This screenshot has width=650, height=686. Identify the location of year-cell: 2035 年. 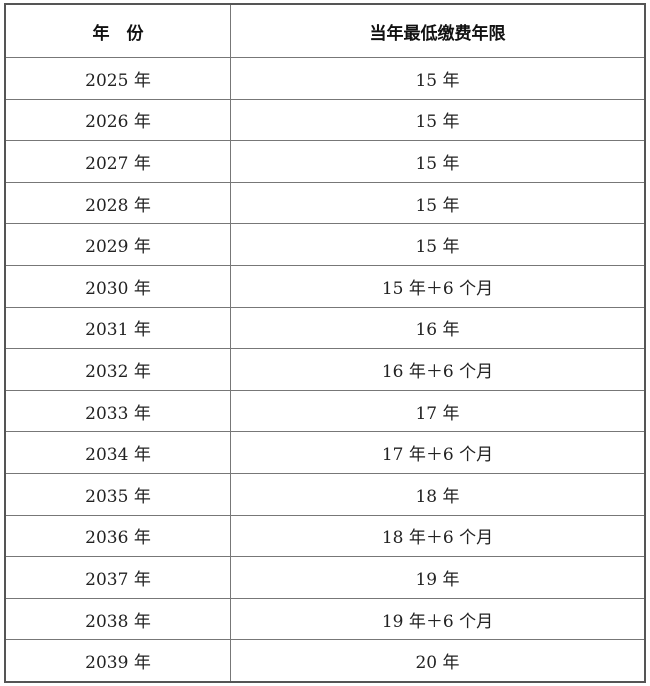
(117, 494).